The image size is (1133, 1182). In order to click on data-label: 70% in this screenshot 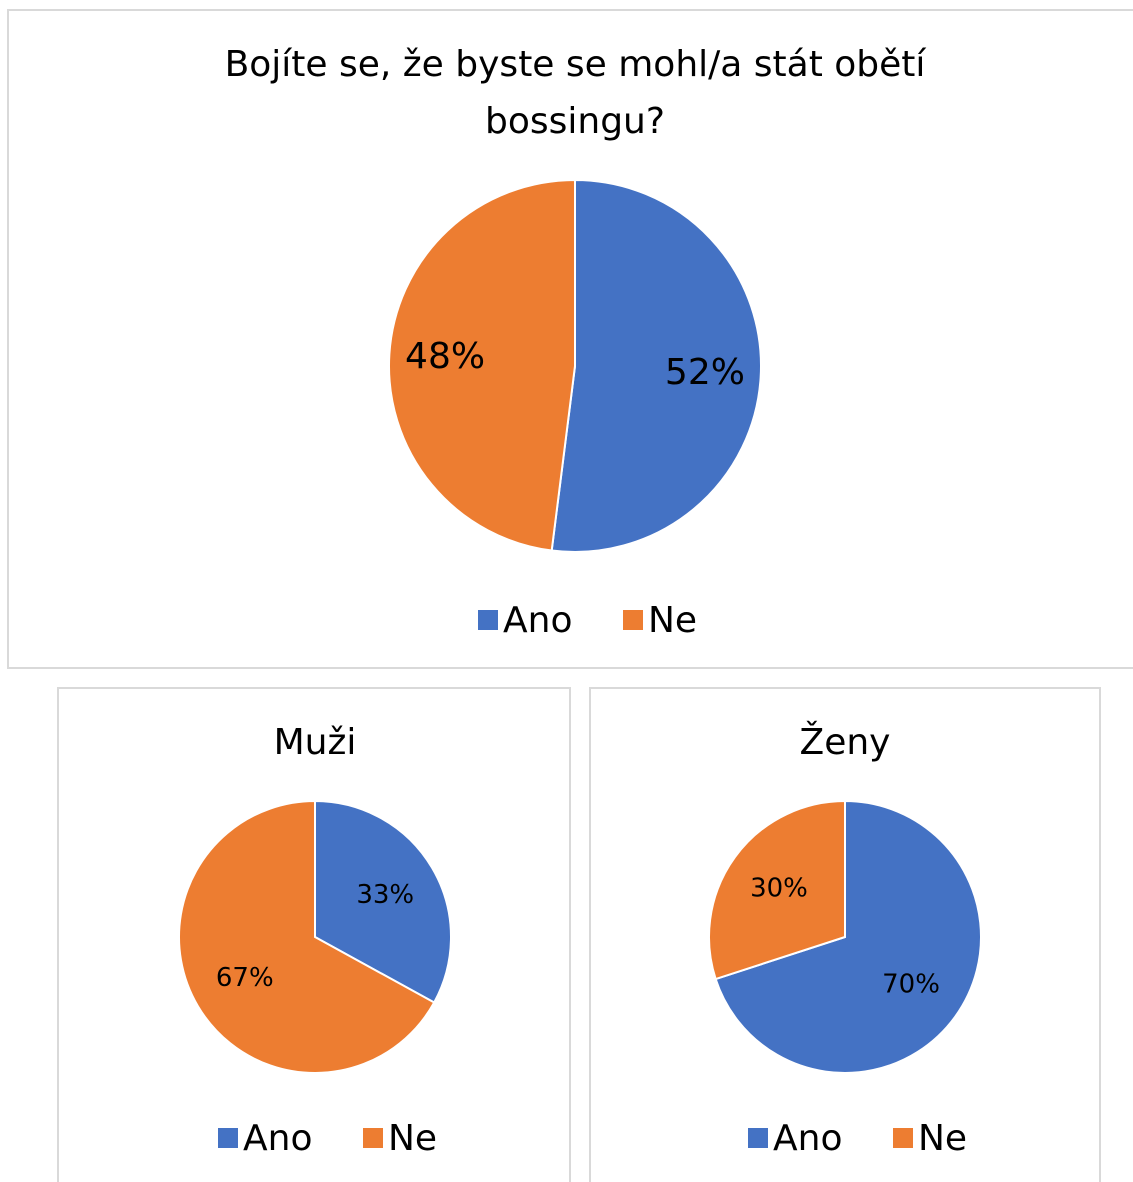, I will do `click(911, 984)`.